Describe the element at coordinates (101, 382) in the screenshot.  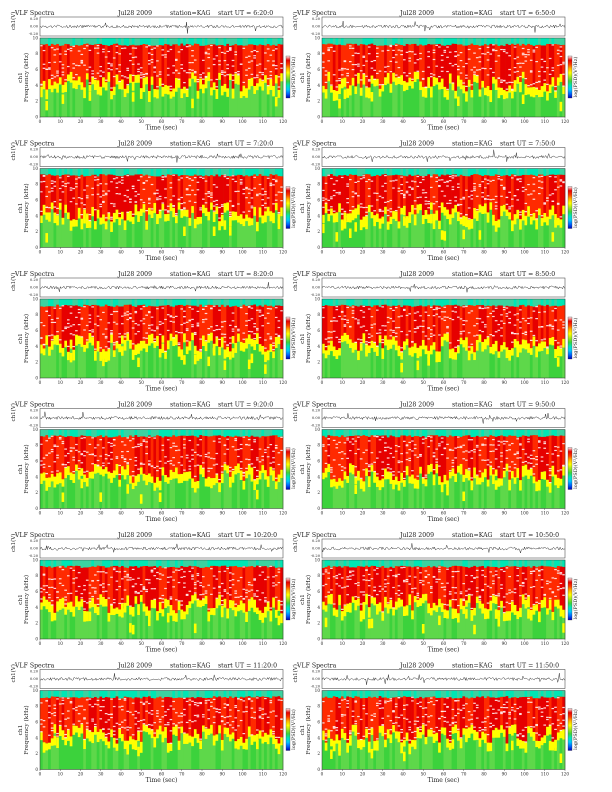
I see `x-tick-label: 30` at that location.